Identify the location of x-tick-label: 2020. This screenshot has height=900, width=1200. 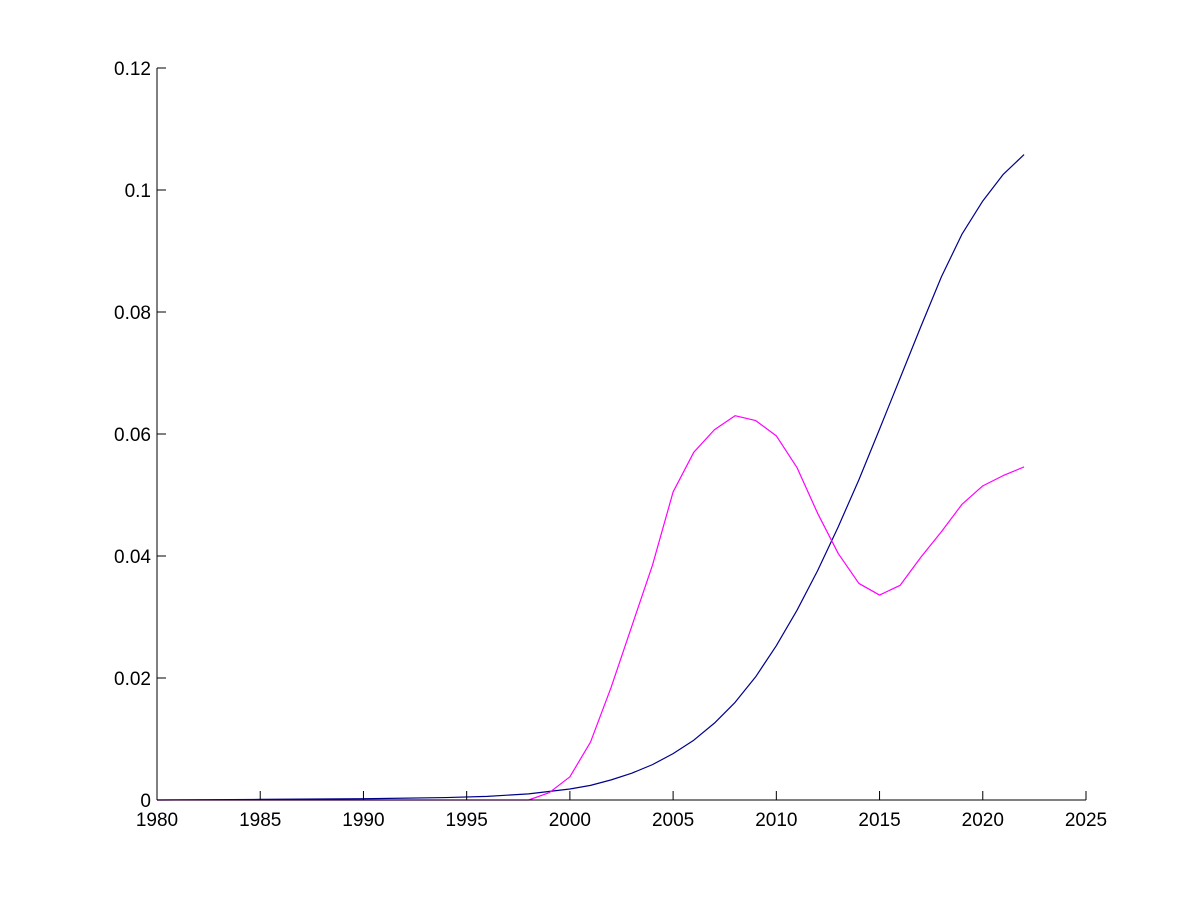
(983, 820).